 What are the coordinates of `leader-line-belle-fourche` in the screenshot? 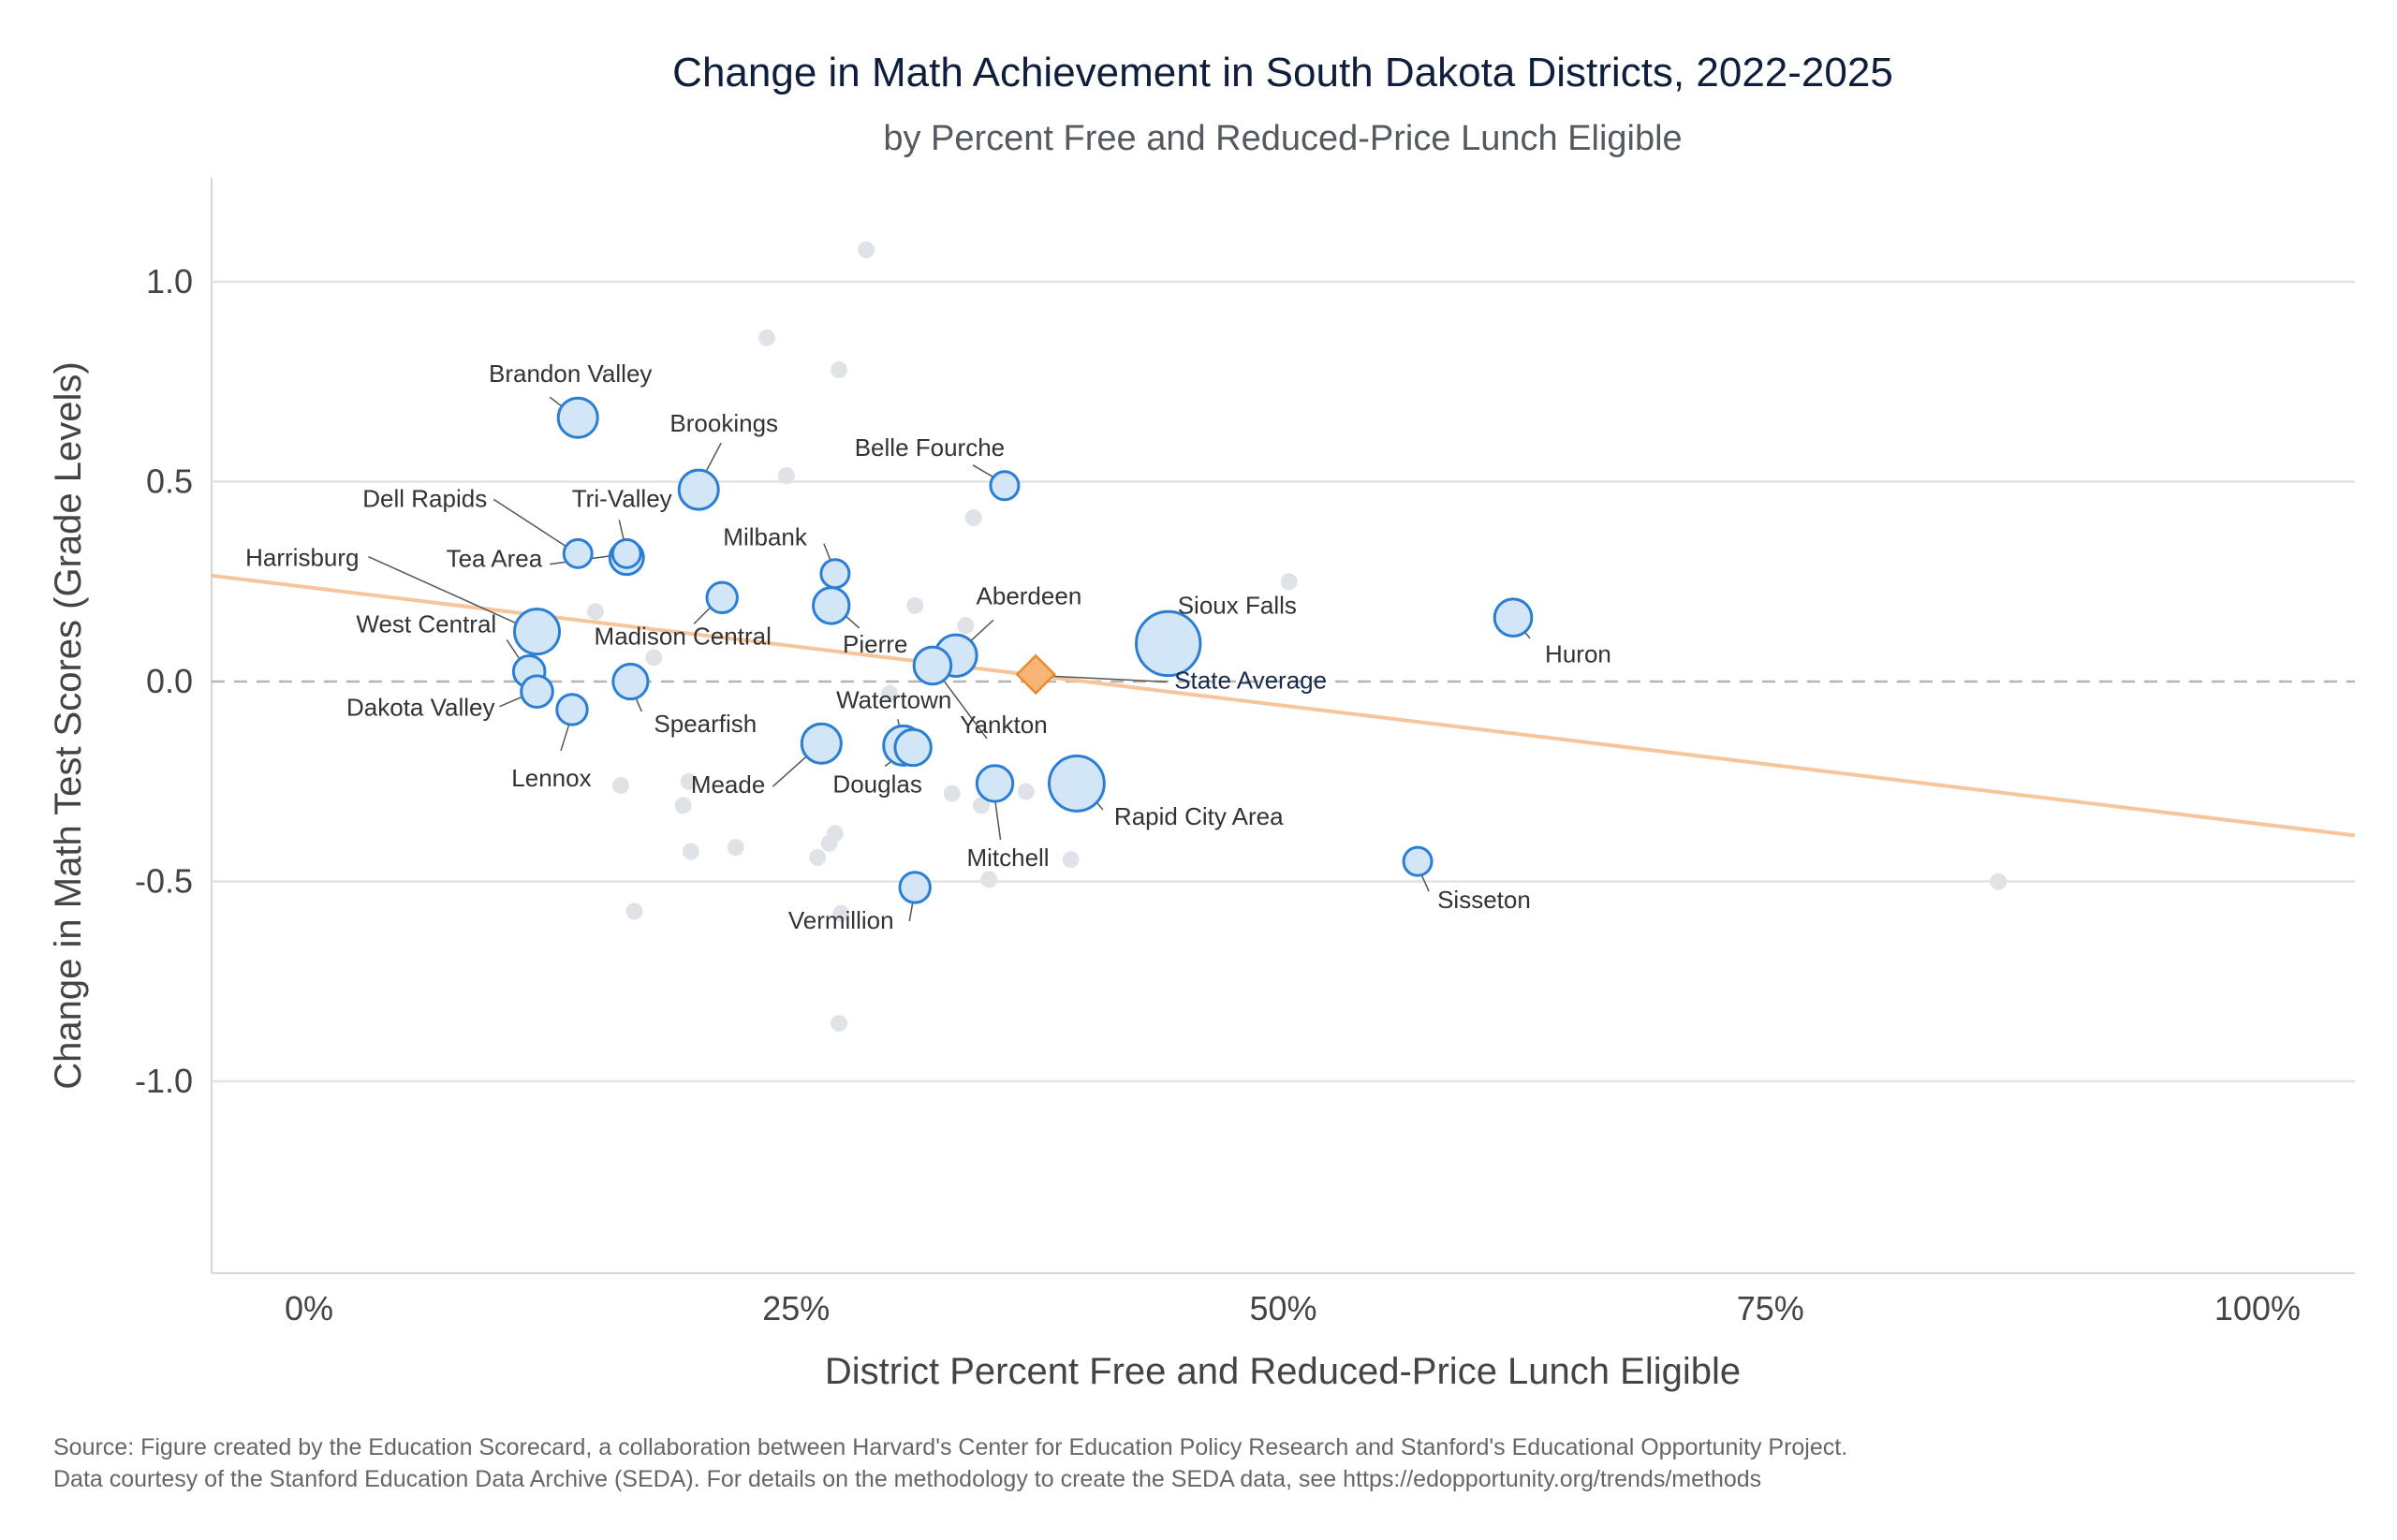 It's located at (984, 471).